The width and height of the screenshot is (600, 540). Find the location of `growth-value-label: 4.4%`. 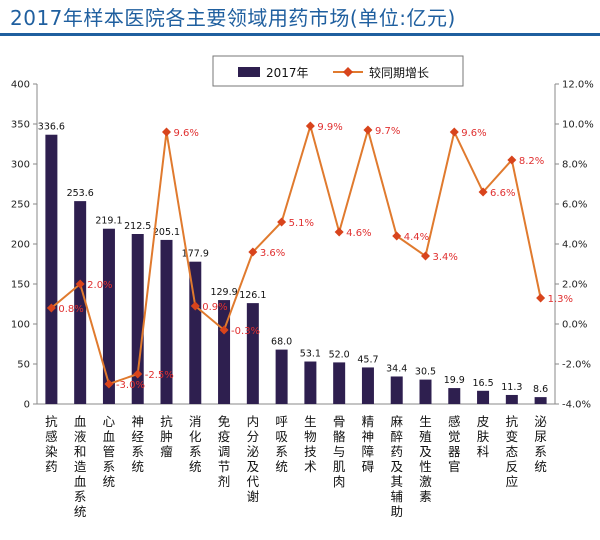

growth-value-label: 4.4% is located at coordinates (416, 237).